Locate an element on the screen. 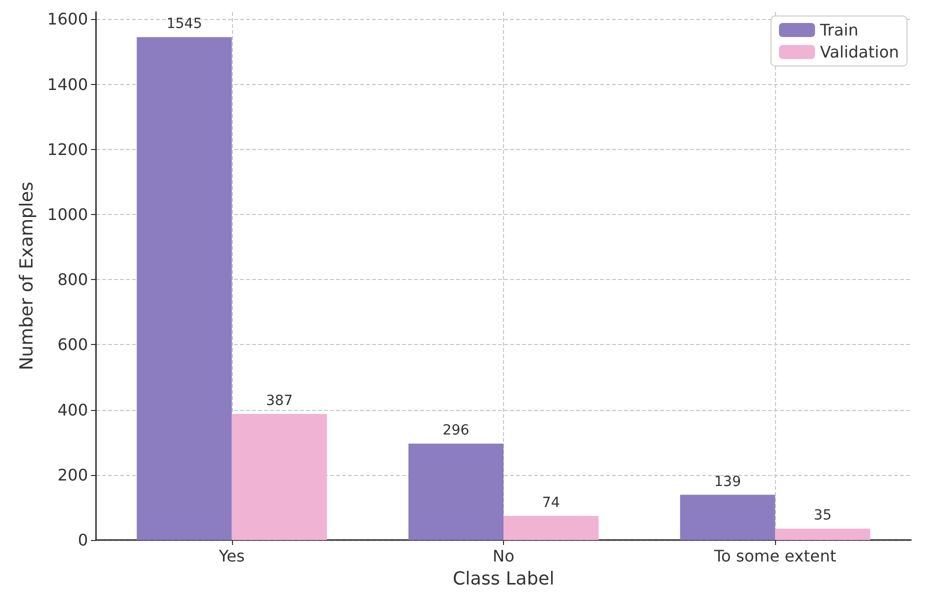  y-tick-label: 600 is located at coordinates (72, 344).